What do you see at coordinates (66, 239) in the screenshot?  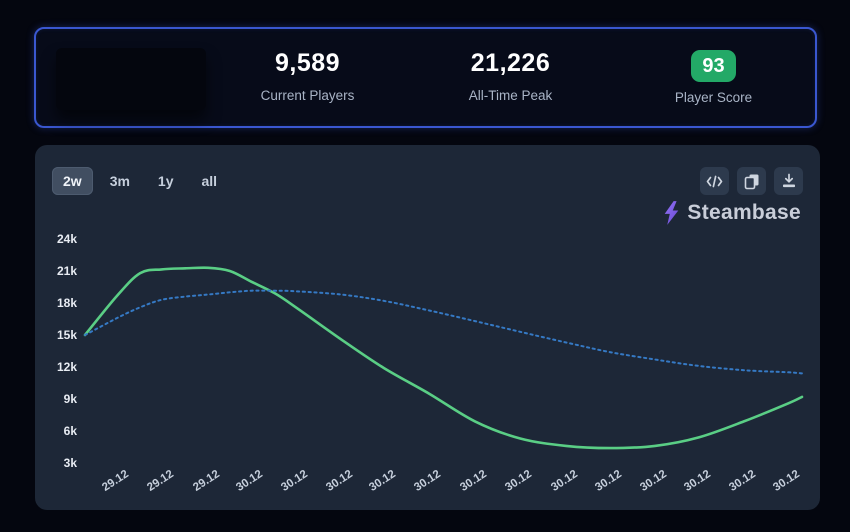 I see `y-tick-label: 24k` at bounding box center [66, 239].